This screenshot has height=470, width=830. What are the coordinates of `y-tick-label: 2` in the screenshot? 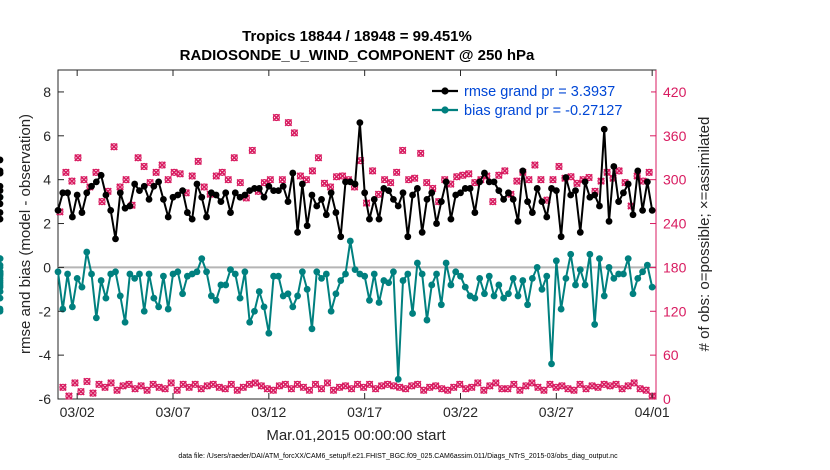 It's located at (47, 224).